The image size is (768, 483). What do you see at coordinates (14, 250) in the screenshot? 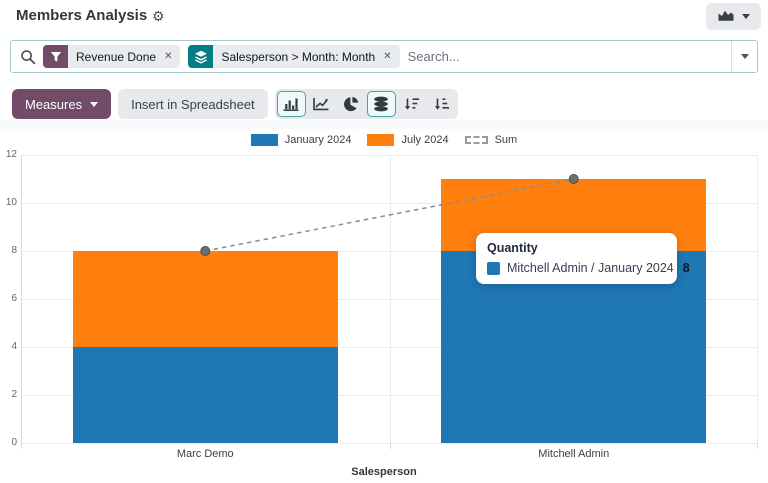
I see `y-tick-label: 8` at bounding box center [14, 250].